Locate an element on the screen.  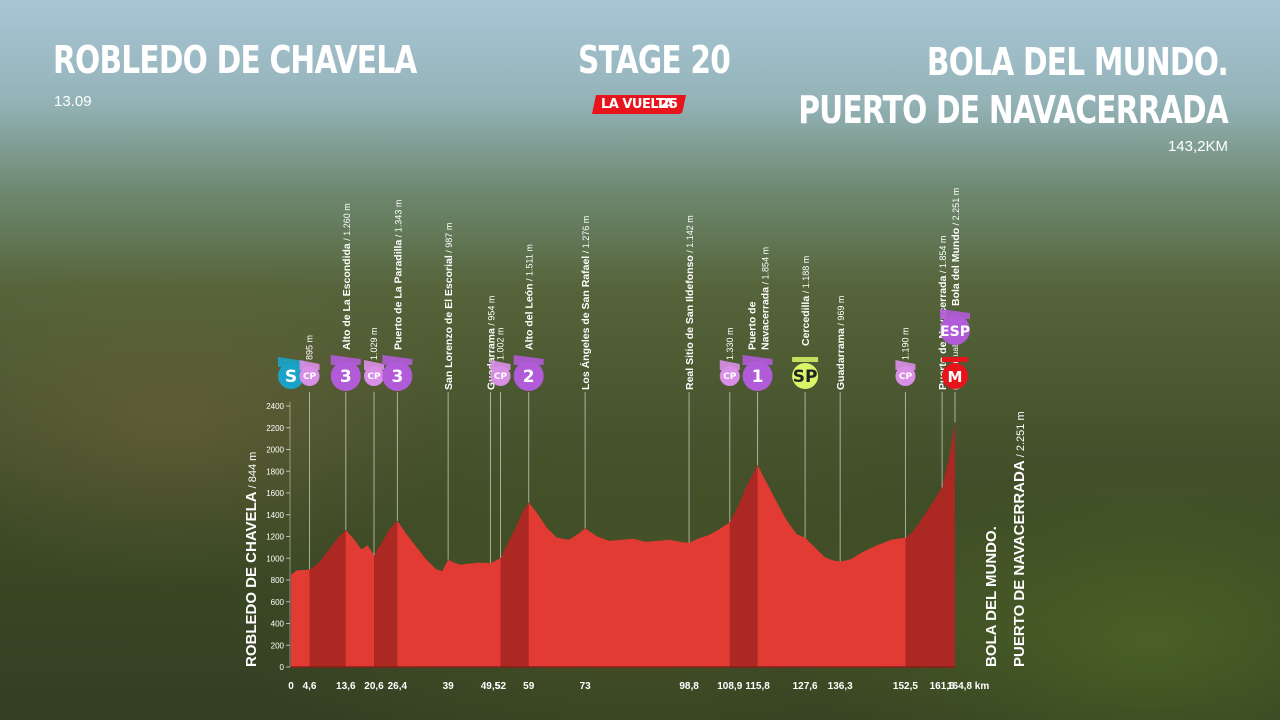
x-tick-label: 73 is located at coordinates (586, 686).